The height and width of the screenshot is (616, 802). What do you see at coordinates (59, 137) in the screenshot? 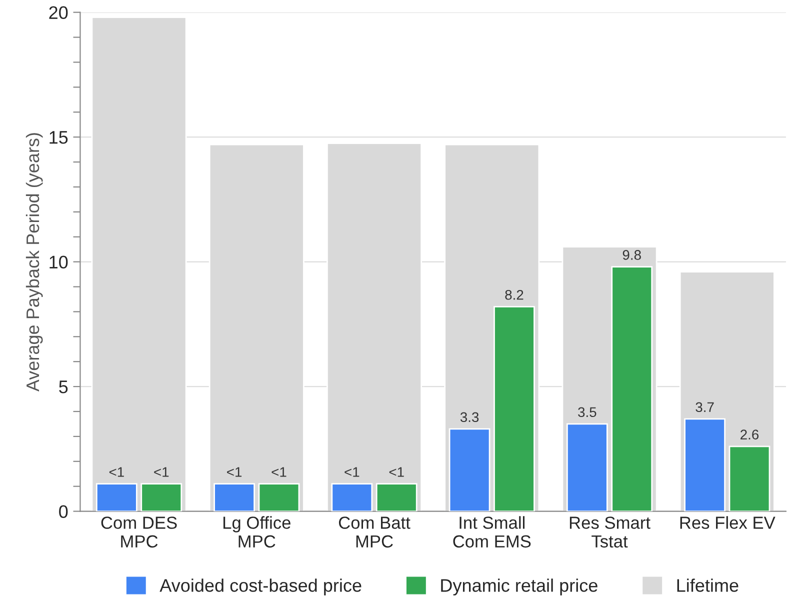
I see `y-tick-label: 15` at bounding box center [59, 137].